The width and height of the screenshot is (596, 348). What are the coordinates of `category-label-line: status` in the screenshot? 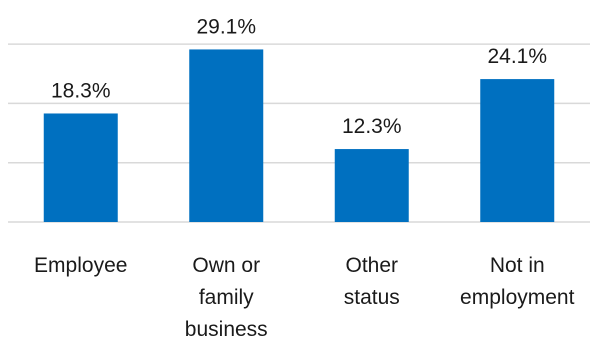 It's located at (372, 297).